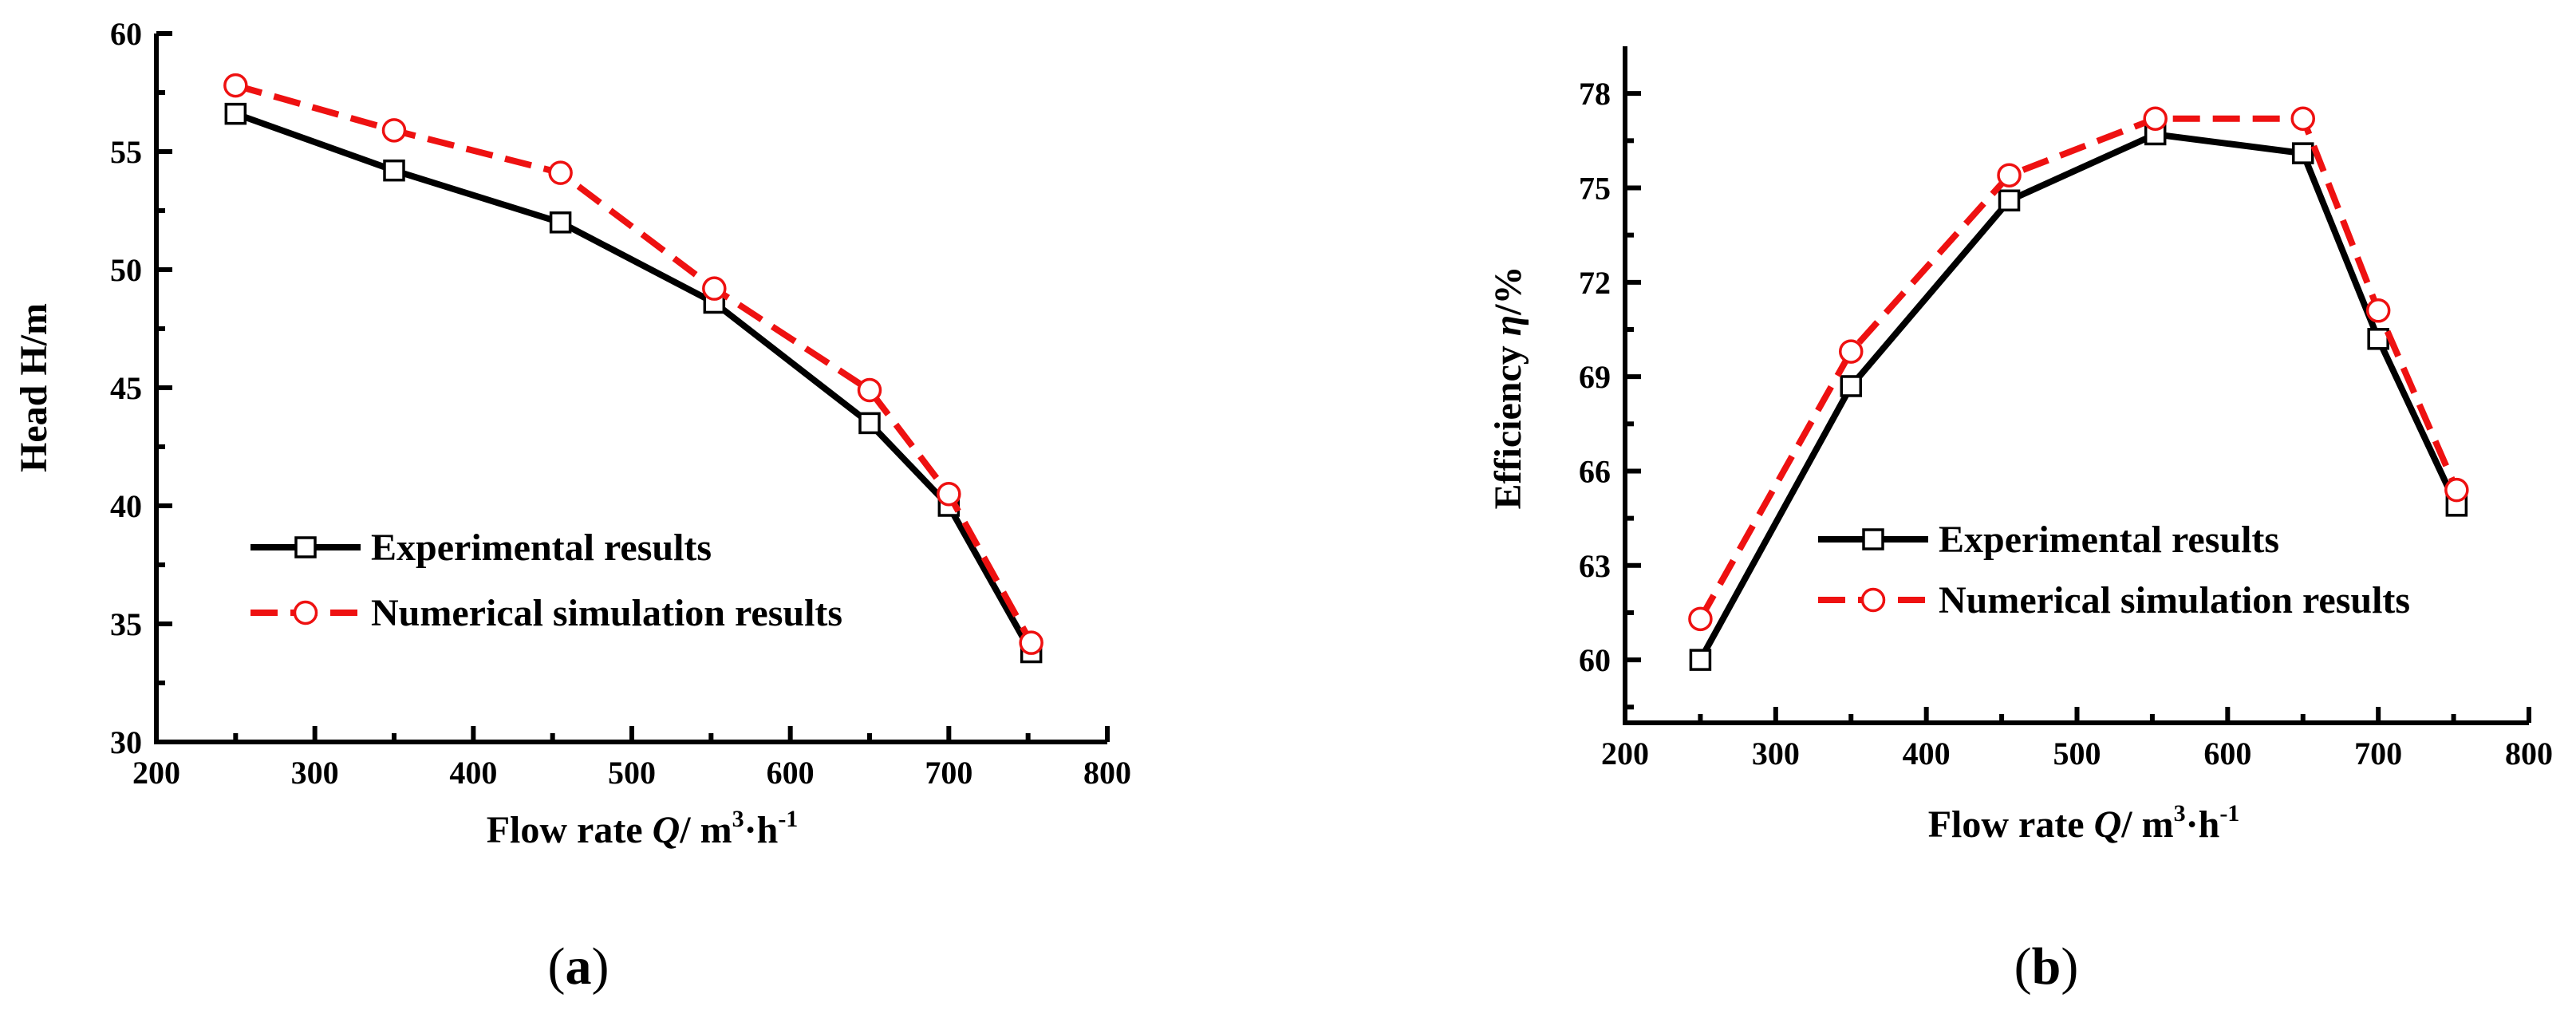 This screenshot has height=1018, width=2576. I want to click on panel-b-y-tick-label: 72, so click(1595, 283).